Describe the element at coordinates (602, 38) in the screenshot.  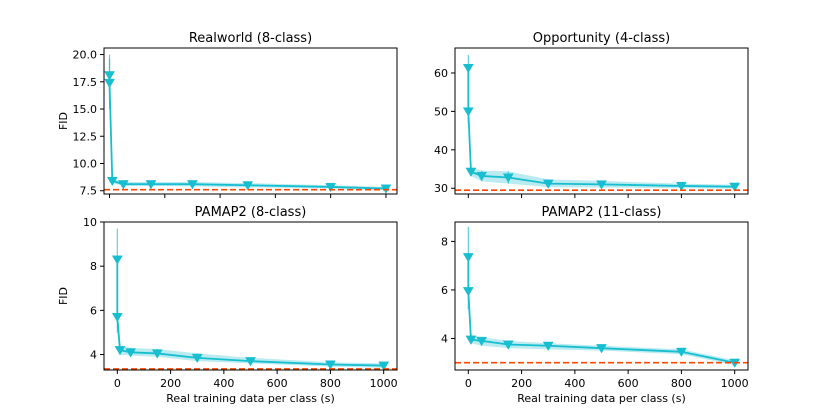
I see `panel-title: Opportunity (4-class)` at that location.